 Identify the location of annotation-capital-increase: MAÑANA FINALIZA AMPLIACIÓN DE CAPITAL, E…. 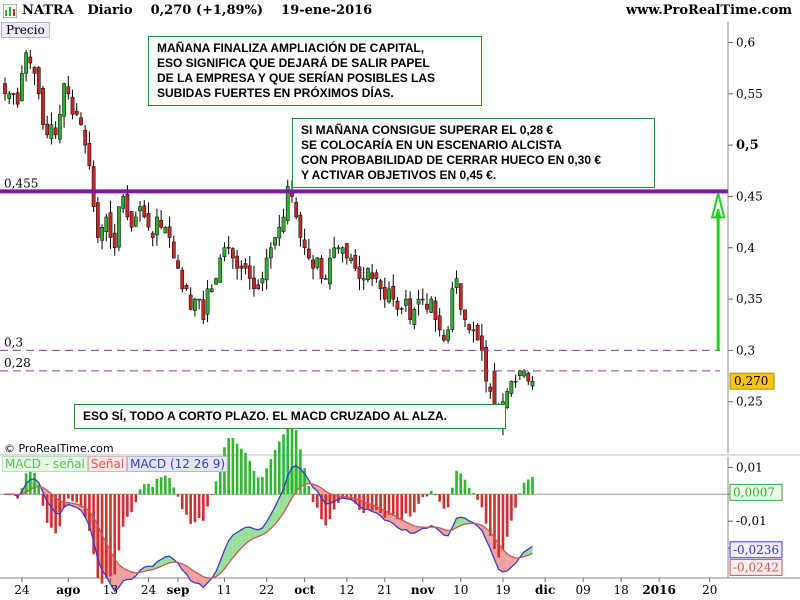
(315, 71).